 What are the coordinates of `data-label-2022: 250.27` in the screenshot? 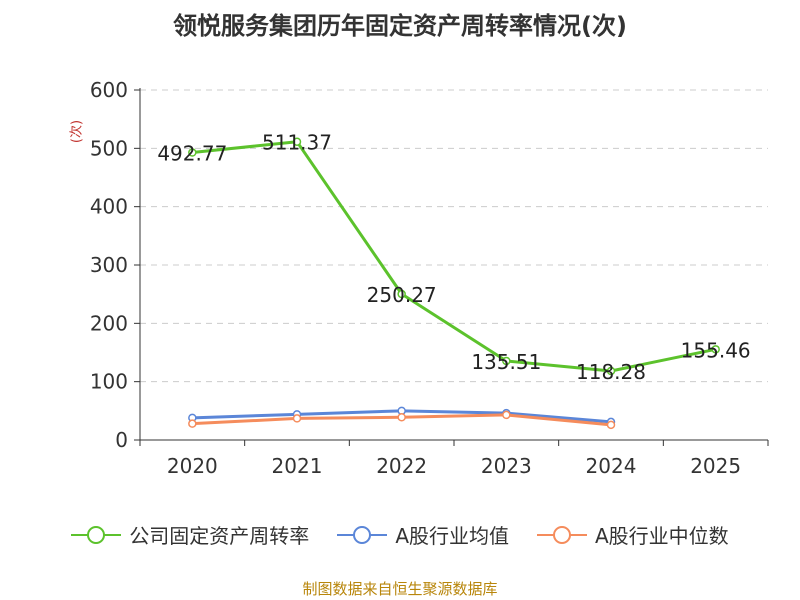 It's located at (402, 295).